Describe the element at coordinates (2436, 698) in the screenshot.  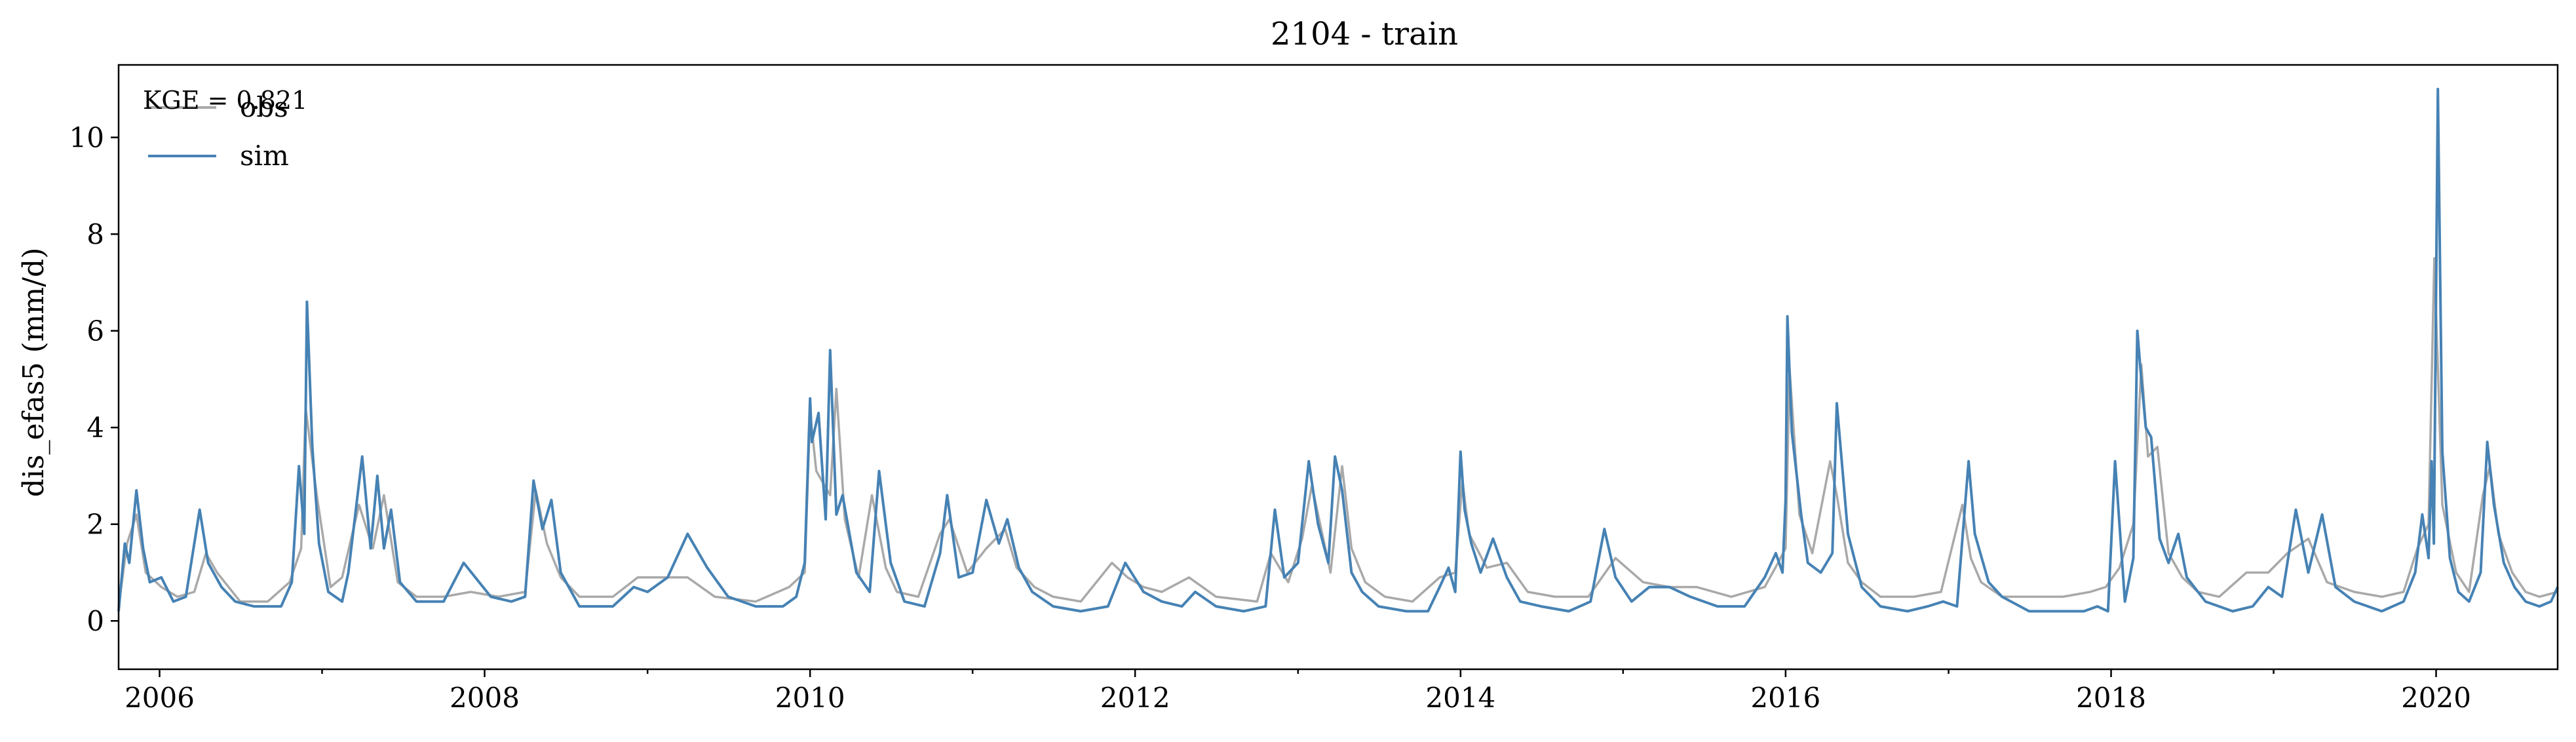
I see `x-tick-label: 2020` at that location.